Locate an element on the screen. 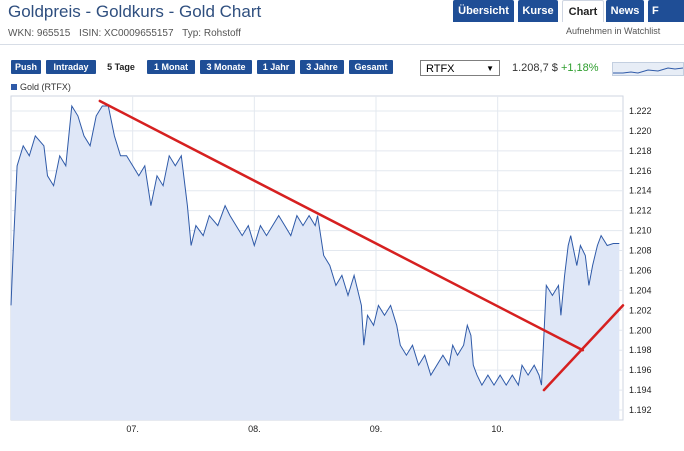  x-axis: 07. 08. 09. 10. is located at coordinates (315, 429).